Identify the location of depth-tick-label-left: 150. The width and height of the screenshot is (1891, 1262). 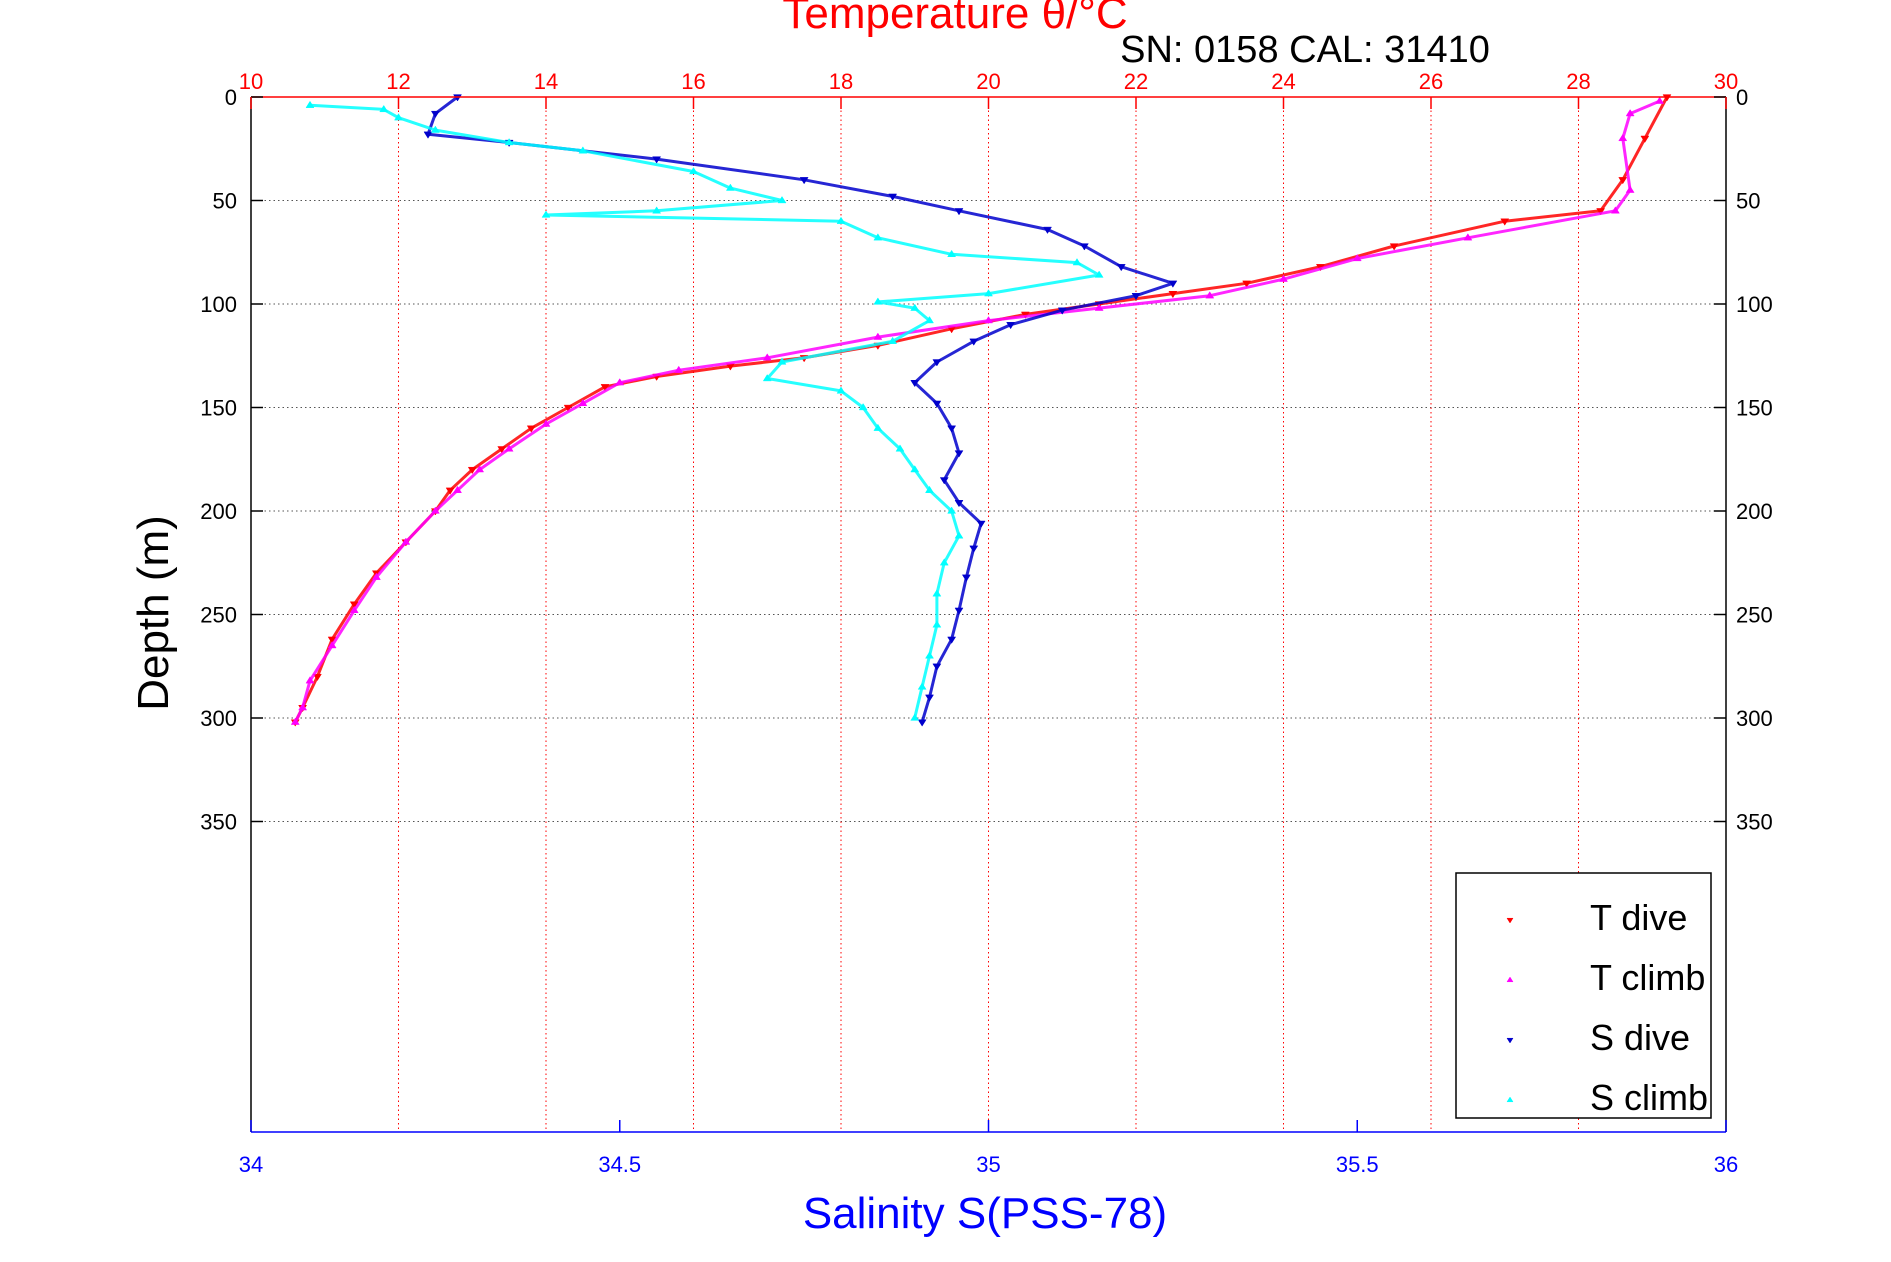
(218, 408).